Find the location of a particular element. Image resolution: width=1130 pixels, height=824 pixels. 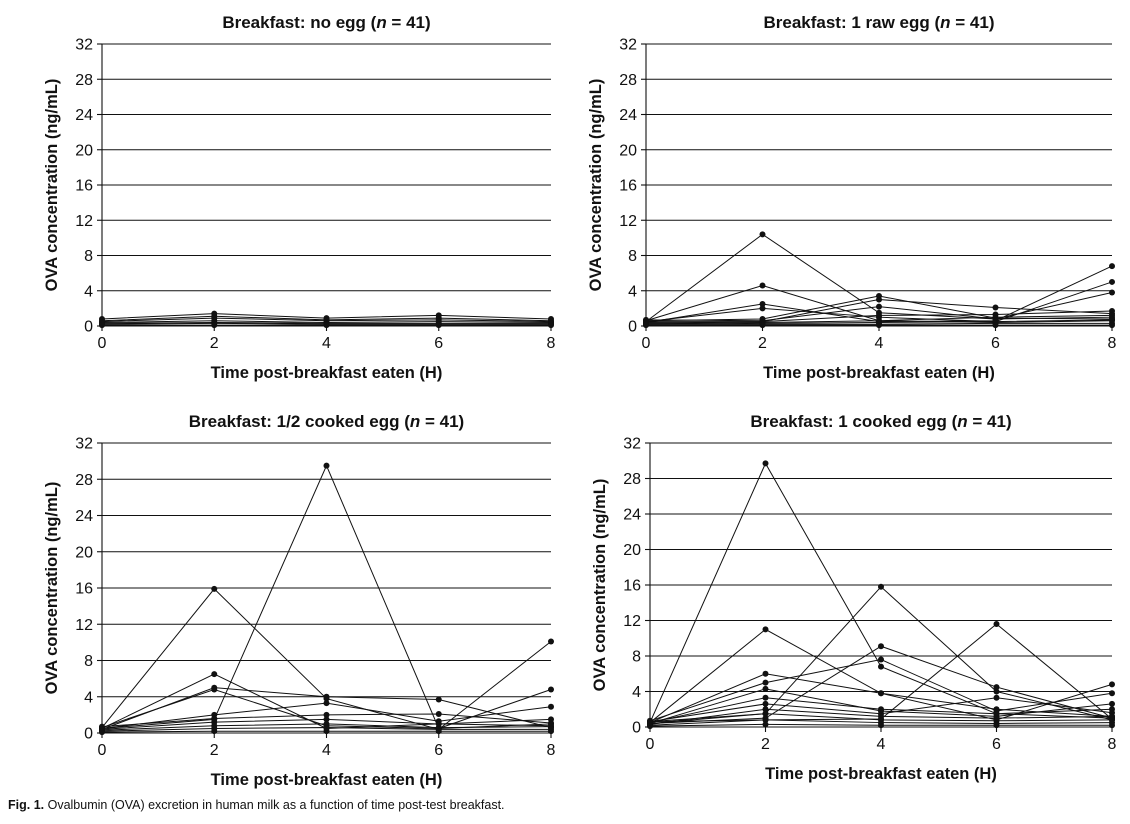

caption-label: Fig. 1. is located at coordinates (26, 805).